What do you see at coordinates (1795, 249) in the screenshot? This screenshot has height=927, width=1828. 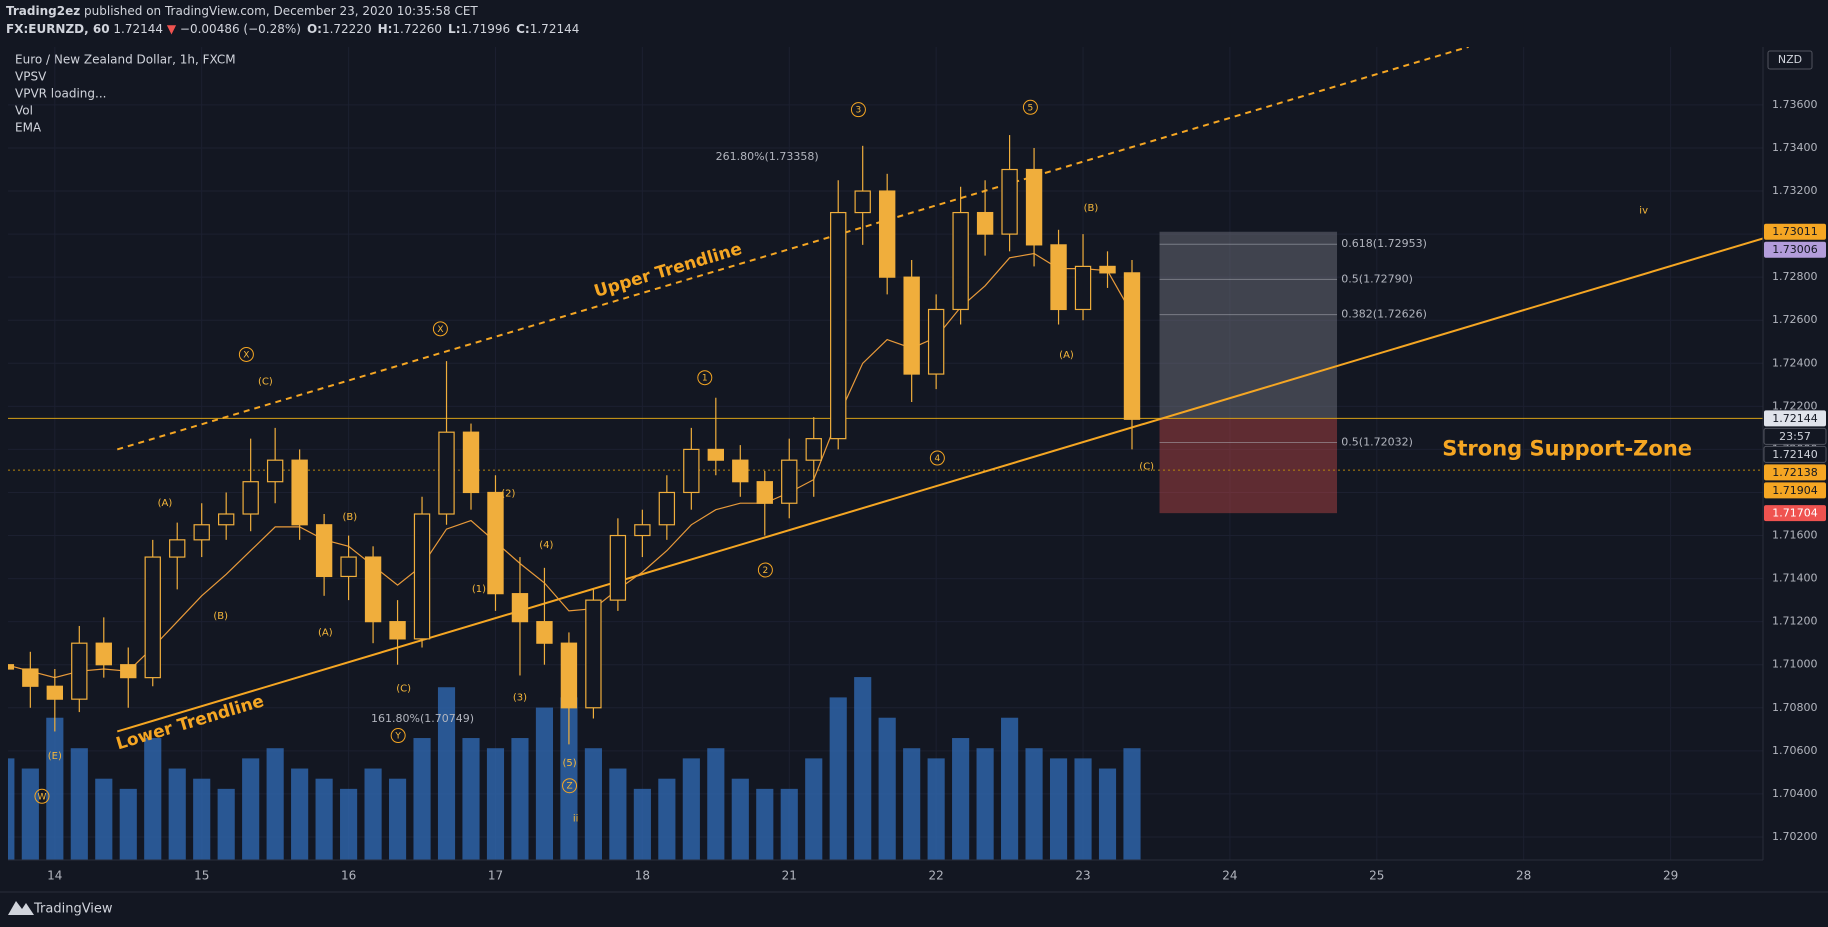 I see `price-label: 1.73006` at bounding box center [1795, 249].